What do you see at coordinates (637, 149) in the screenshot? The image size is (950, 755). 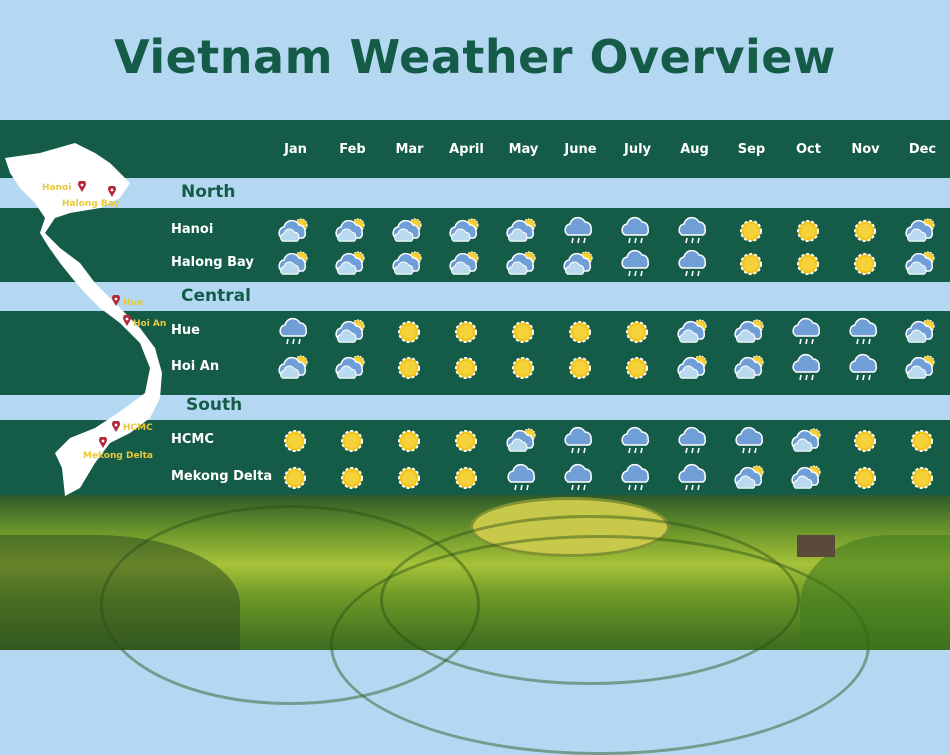 I see `month-header-july: July` at bounding box center [637, 149].